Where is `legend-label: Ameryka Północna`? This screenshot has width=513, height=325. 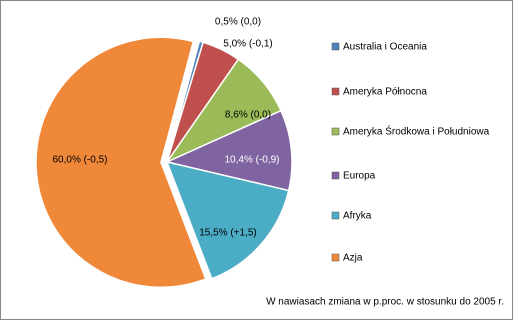
legend-label: Ameryka Północna is located at coordinates (385, 92).